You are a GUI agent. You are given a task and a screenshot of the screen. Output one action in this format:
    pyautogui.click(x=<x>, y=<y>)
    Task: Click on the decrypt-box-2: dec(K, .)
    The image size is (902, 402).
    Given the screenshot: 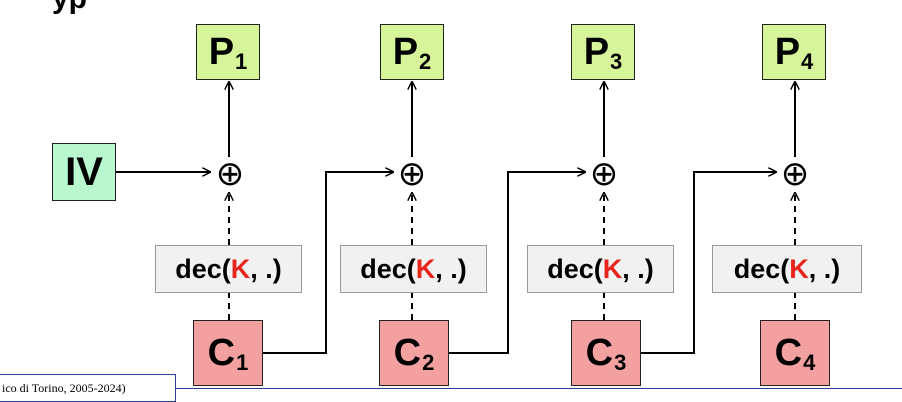 What is the action you would take?
    pyautogui.click(x=413, y=269)
    